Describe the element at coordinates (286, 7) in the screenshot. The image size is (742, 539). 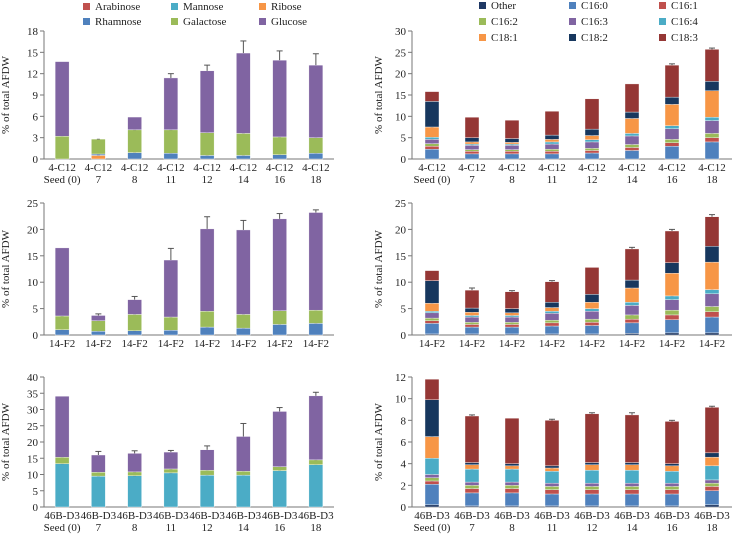
I see `legend-label: Ribose` at that location.